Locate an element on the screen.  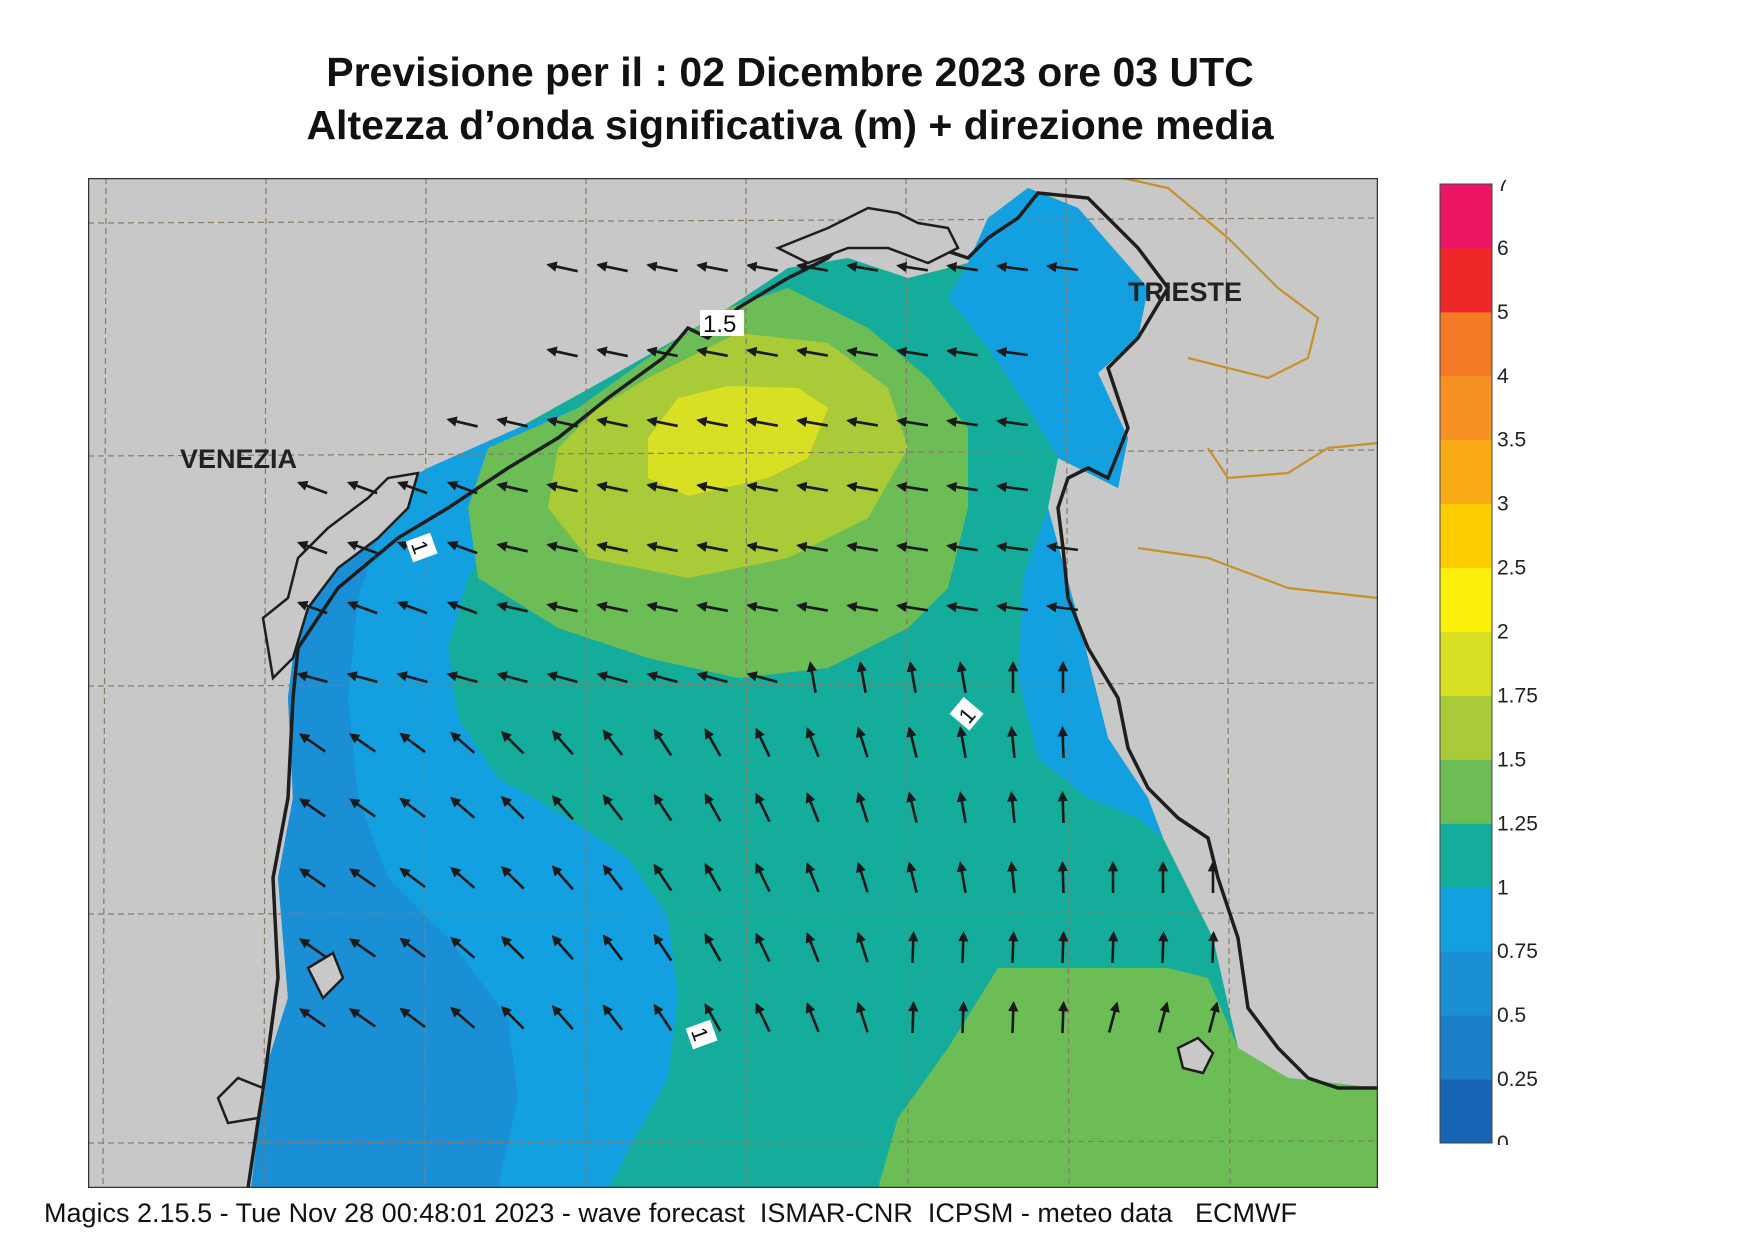
legend-tick-label: 0.5 is located at coordinates (1511, 1015).